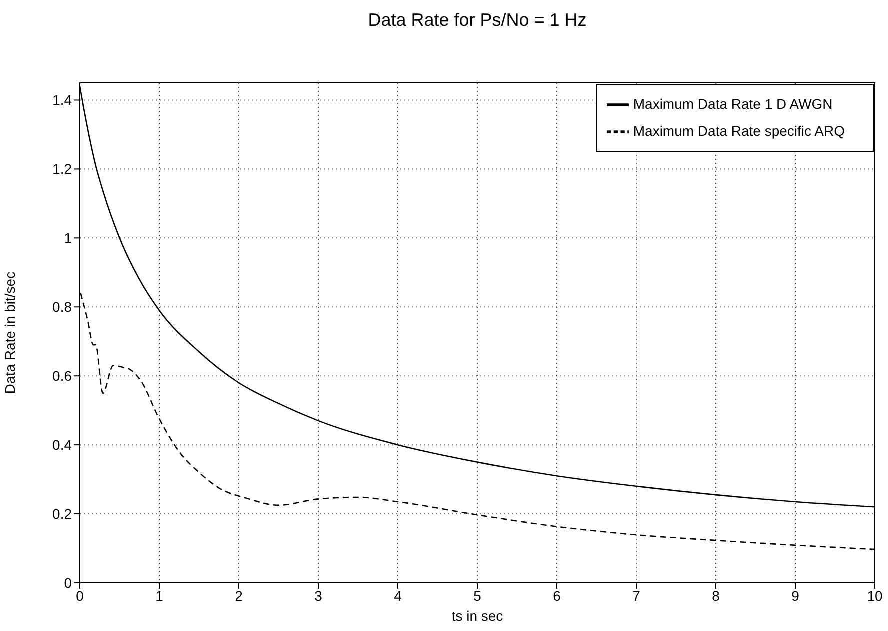  I want to click on x-tick-label: 6, so click(557, 596).